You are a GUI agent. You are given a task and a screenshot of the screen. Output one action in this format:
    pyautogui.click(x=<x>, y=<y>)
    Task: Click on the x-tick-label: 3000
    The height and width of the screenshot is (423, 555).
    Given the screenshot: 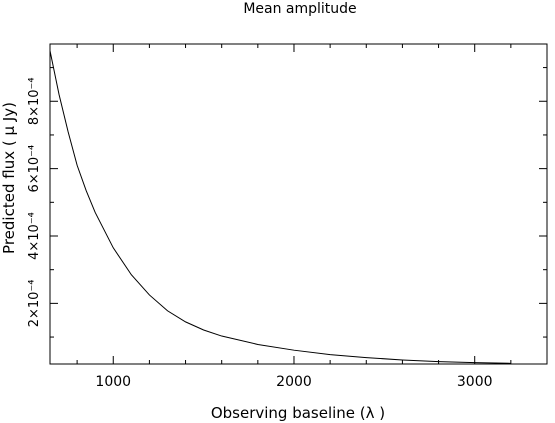 What is the action you would take?
    pyautogui.click(x=475, y=382)
    